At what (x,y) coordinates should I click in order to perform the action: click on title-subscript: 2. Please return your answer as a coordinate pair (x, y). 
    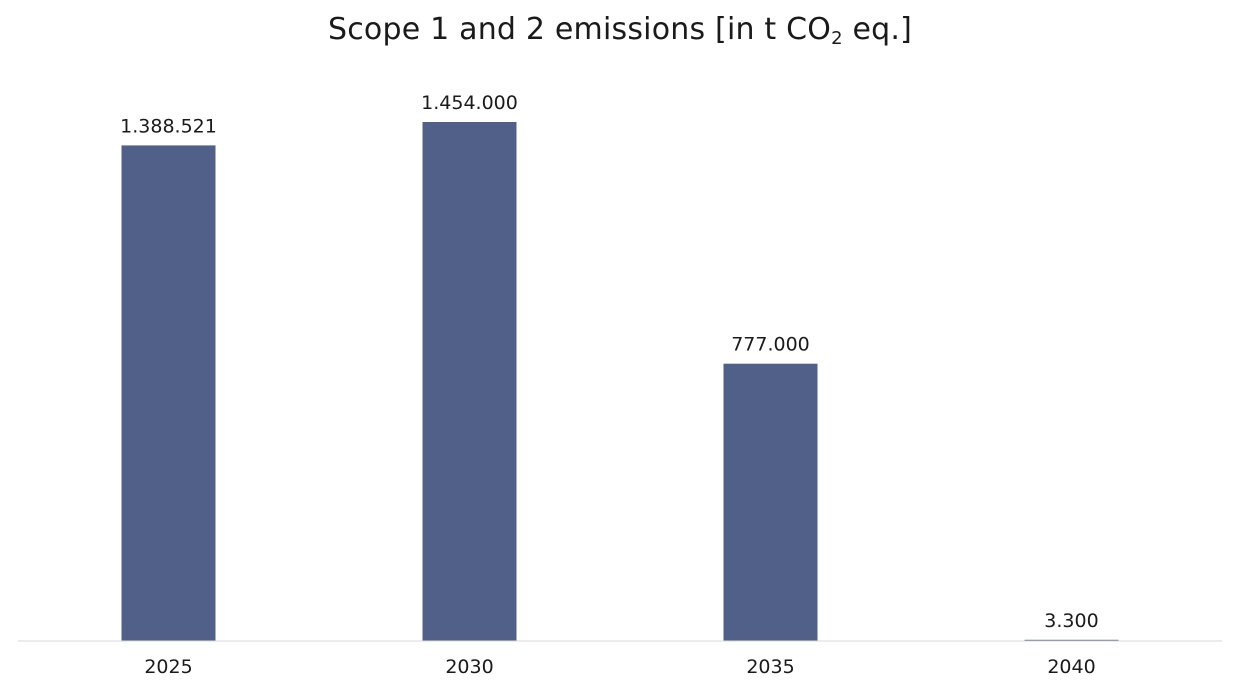
    Looking at the image, I should click on (837, 38).